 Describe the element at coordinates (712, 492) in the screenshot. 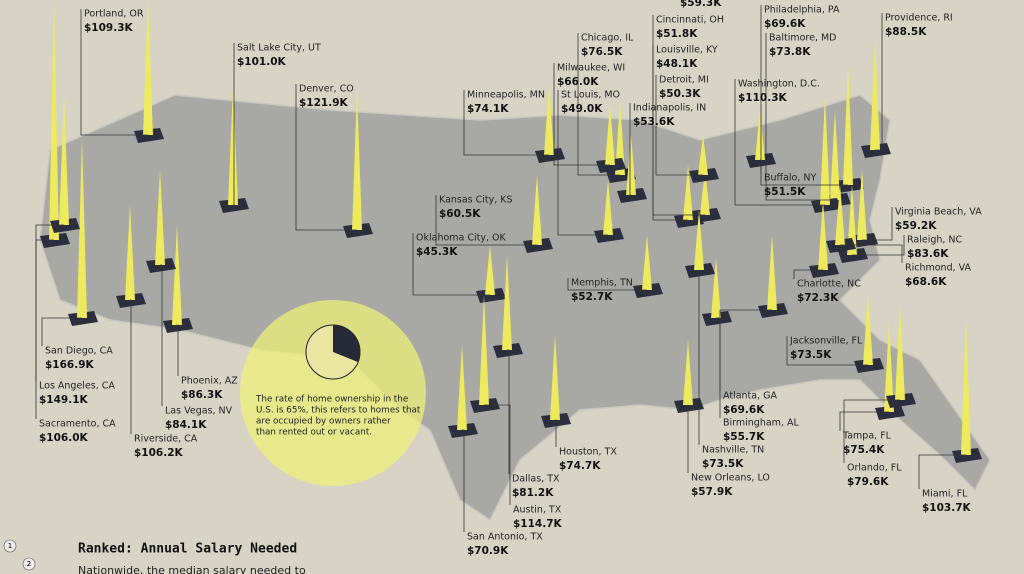

I see `city-salary: $57.9K` at that location.